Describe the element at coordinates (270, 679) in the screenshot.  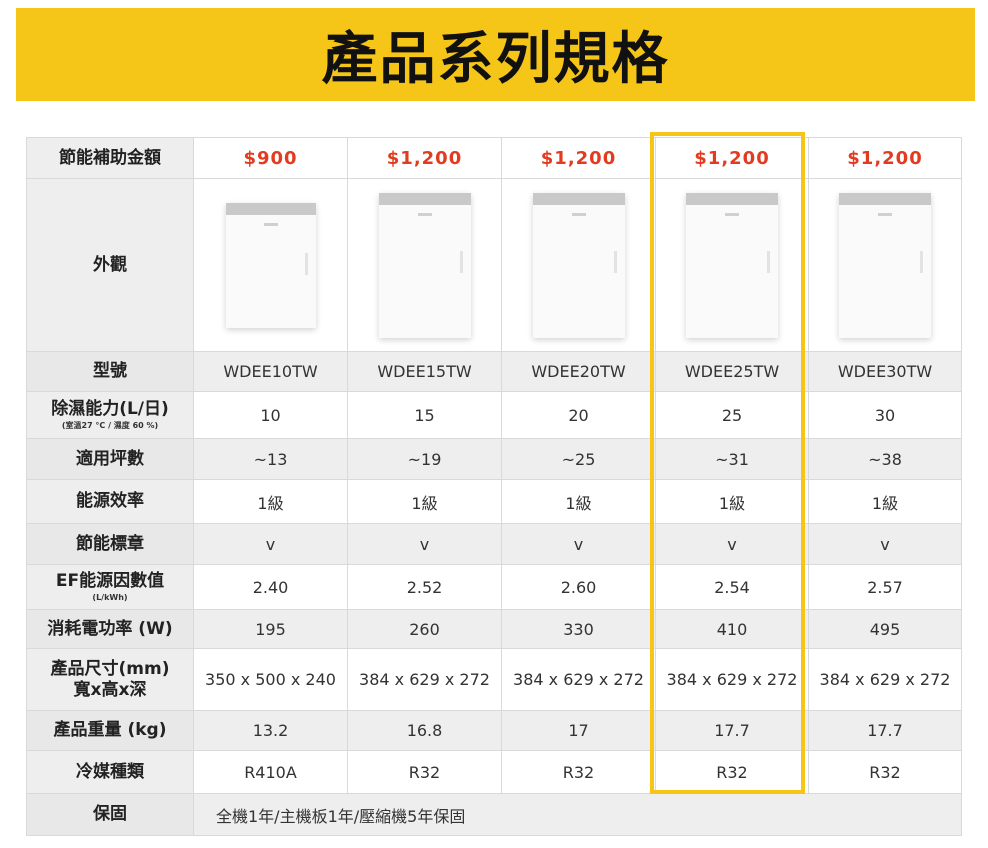
I see `size-cell: 350 x 500 x 240` at that location.